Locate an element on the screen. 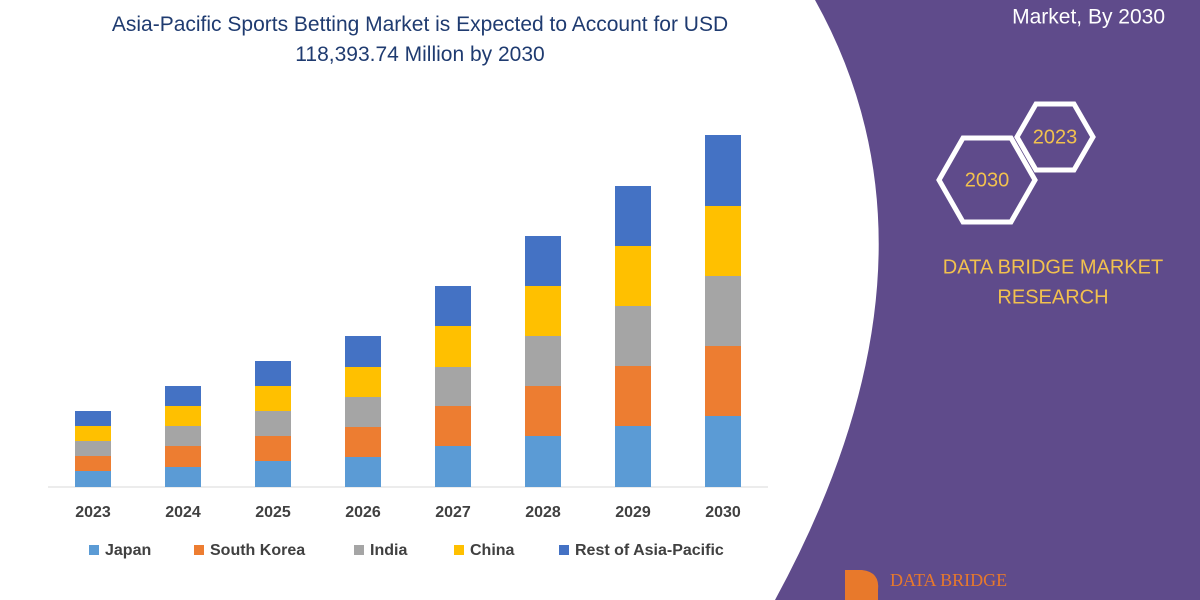 The height and width of the screenshot is (600, 1200). legend-label: Japan is located at coordinates (128, 550).